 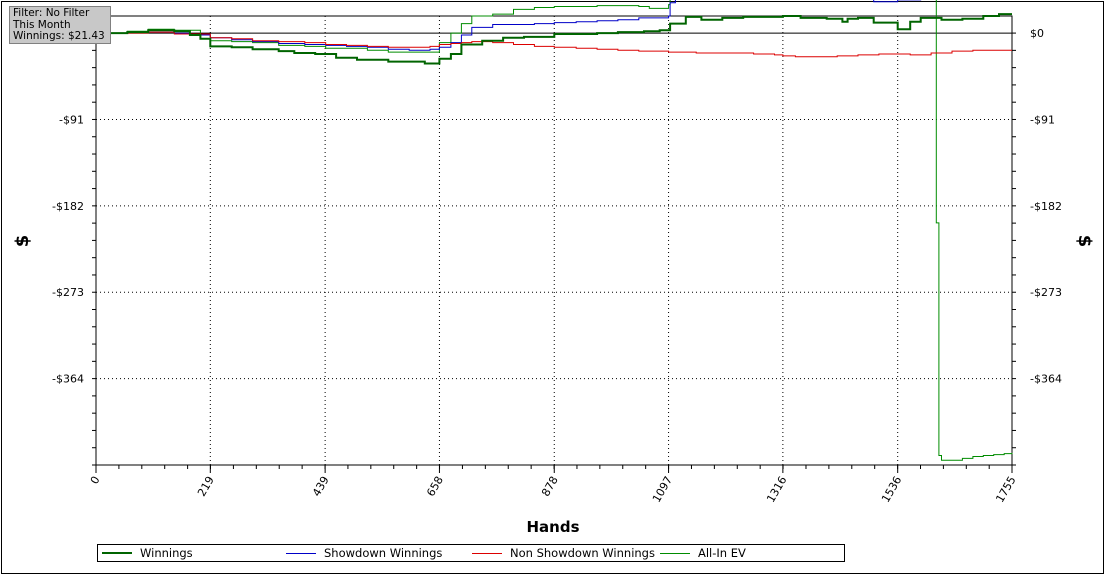 I want to click on legend-item-winnings: Winnings, so click(x=147, y=553).